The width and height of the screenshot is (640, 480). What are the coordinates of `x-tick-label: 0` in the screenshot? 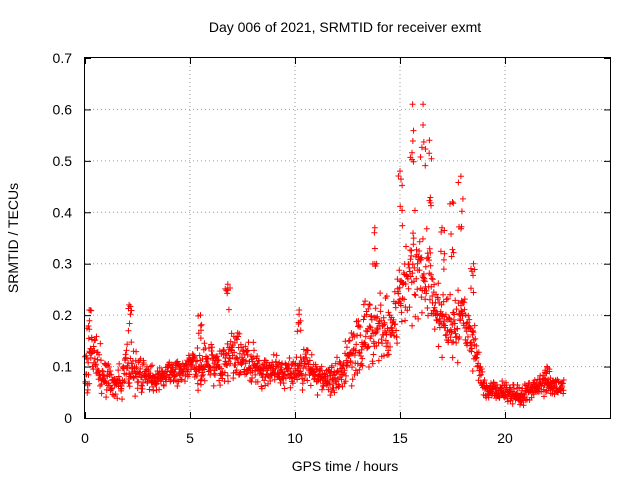 It's located at (85, 438).